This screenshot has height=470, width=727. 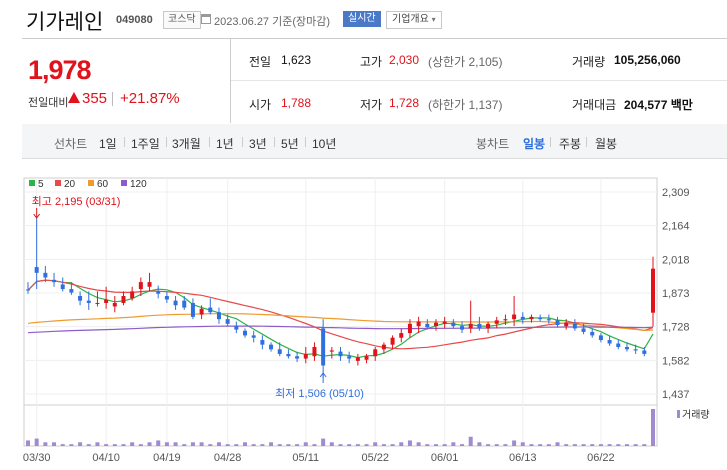 I want to click on x-tick-label: 06/22, so click(x=601, y=458).